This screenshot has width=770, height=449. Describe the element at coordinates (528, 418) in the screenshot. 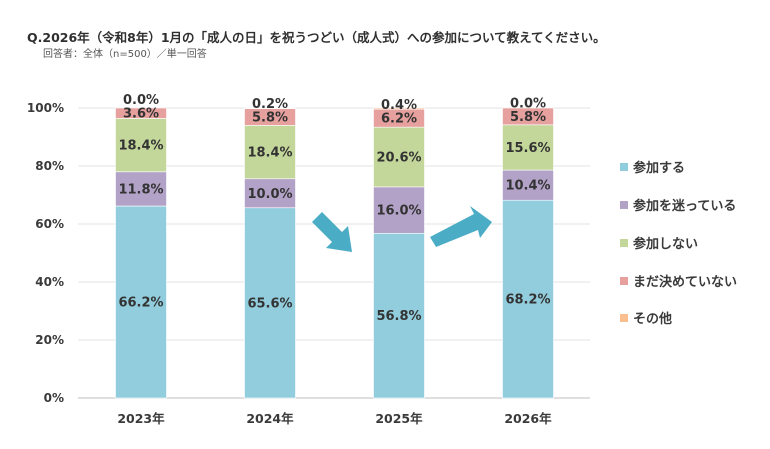

I see `x-category-label: 2026年` at that location.